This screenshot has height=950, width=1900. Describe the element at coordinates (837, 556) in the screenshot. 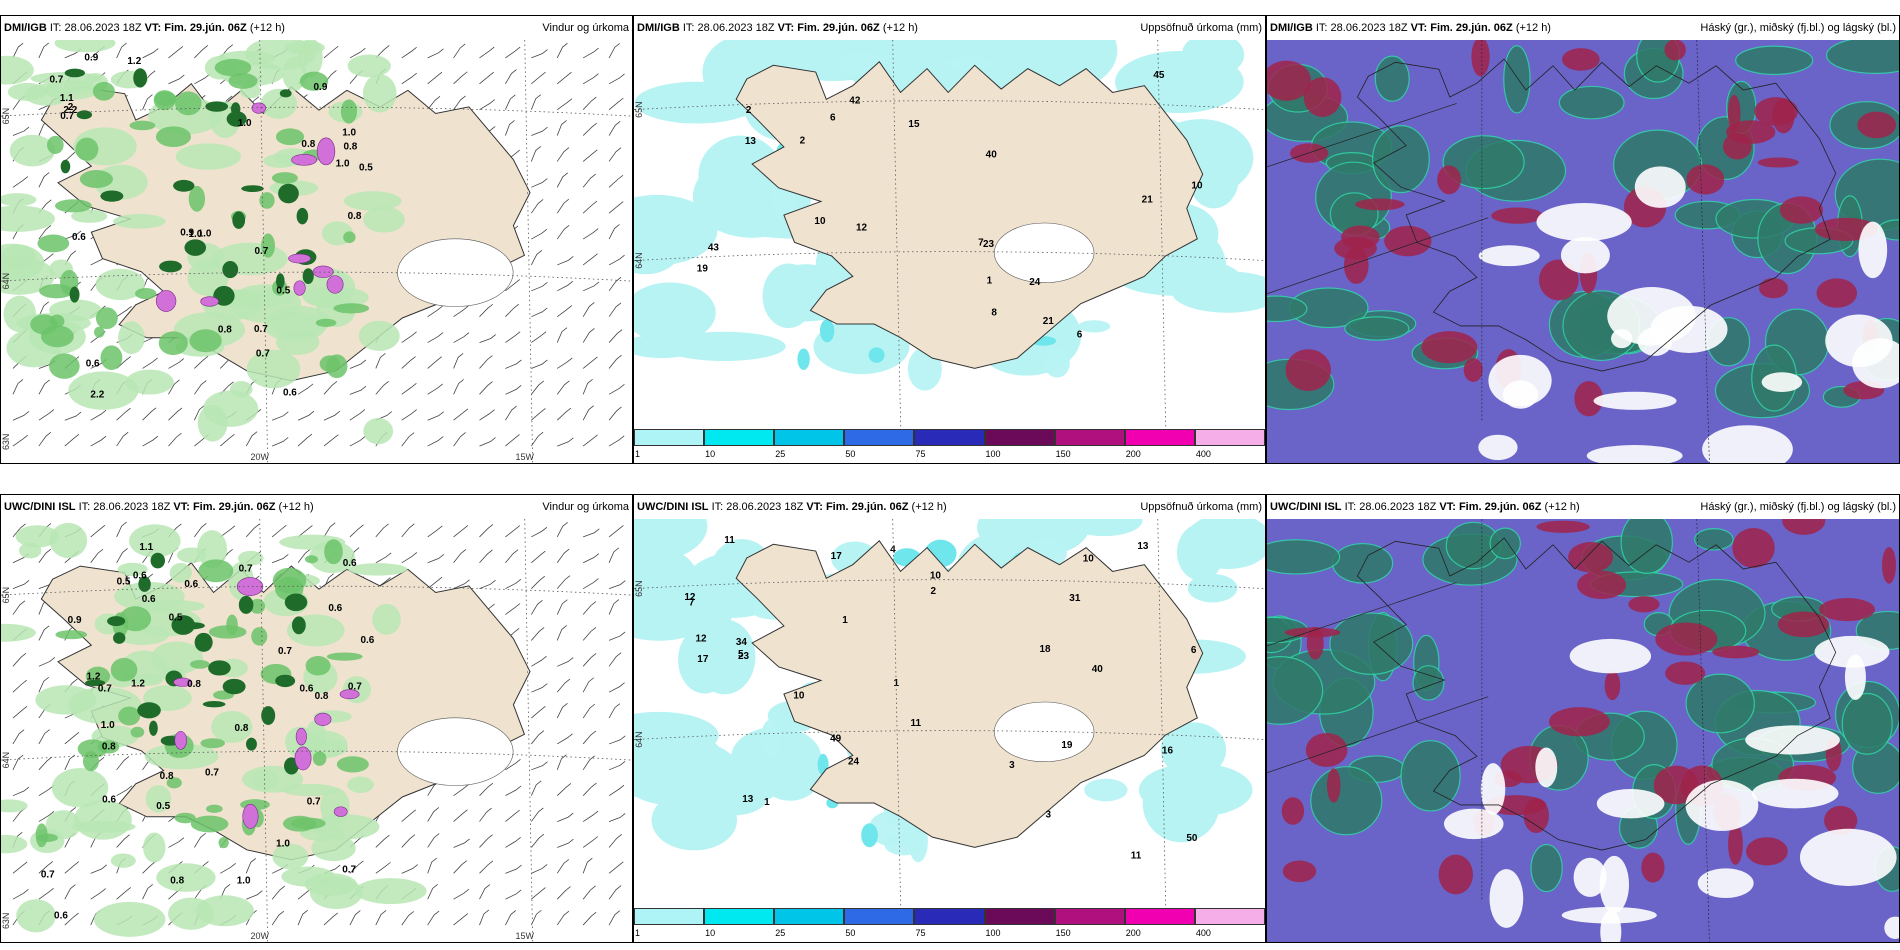

I see `accum-value: 17` at that location.